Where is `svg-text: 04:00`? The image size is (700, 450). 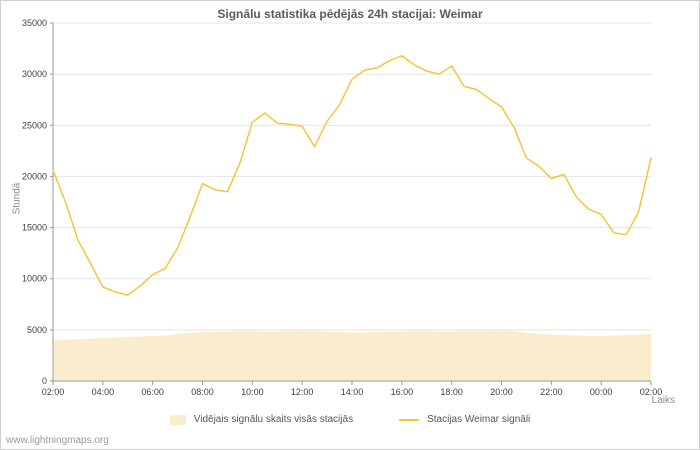
svg-text: 04:00 is located at coordinates (103, 392).